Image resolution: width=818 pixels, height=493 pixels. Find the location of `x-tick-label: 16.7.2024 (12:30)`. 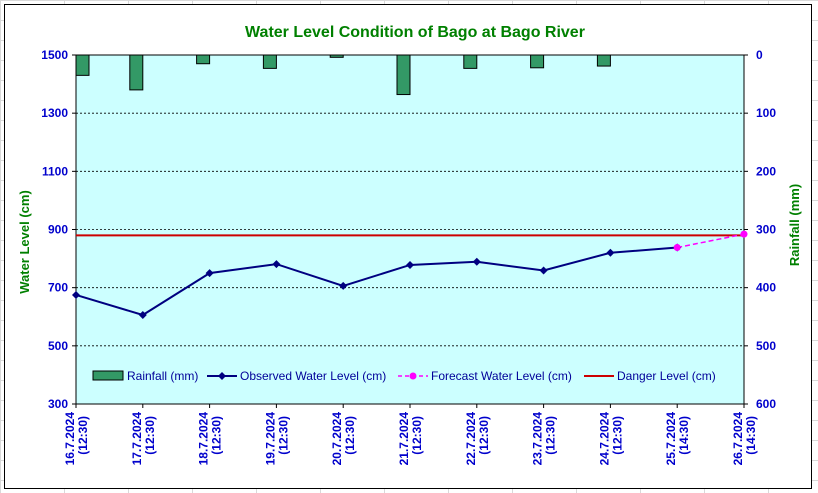

x-tick-label: 16.7.2024 (12:30) is located at coordinates (76, 439).